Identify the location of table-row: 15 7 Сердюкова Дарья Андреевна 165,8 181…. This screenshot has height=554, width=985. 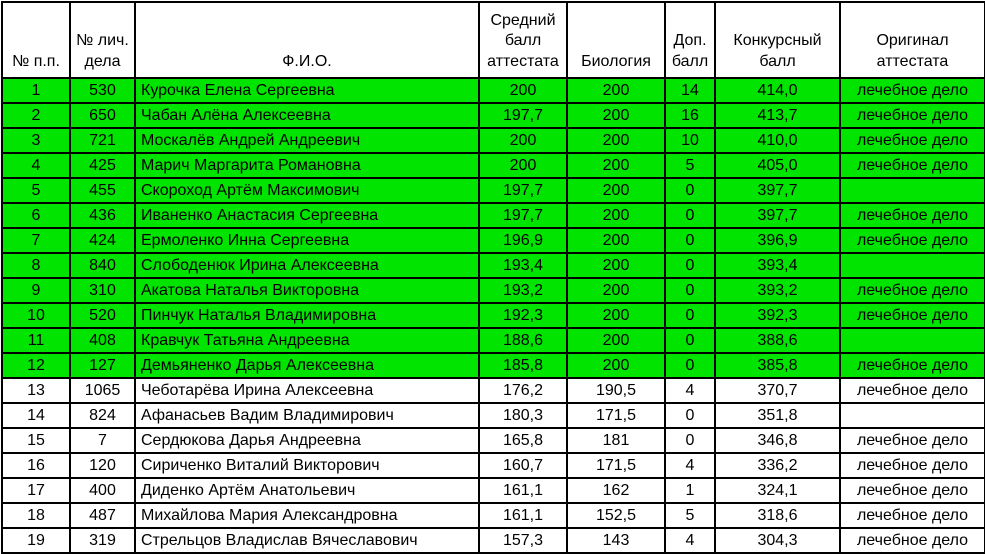
(493, 440).